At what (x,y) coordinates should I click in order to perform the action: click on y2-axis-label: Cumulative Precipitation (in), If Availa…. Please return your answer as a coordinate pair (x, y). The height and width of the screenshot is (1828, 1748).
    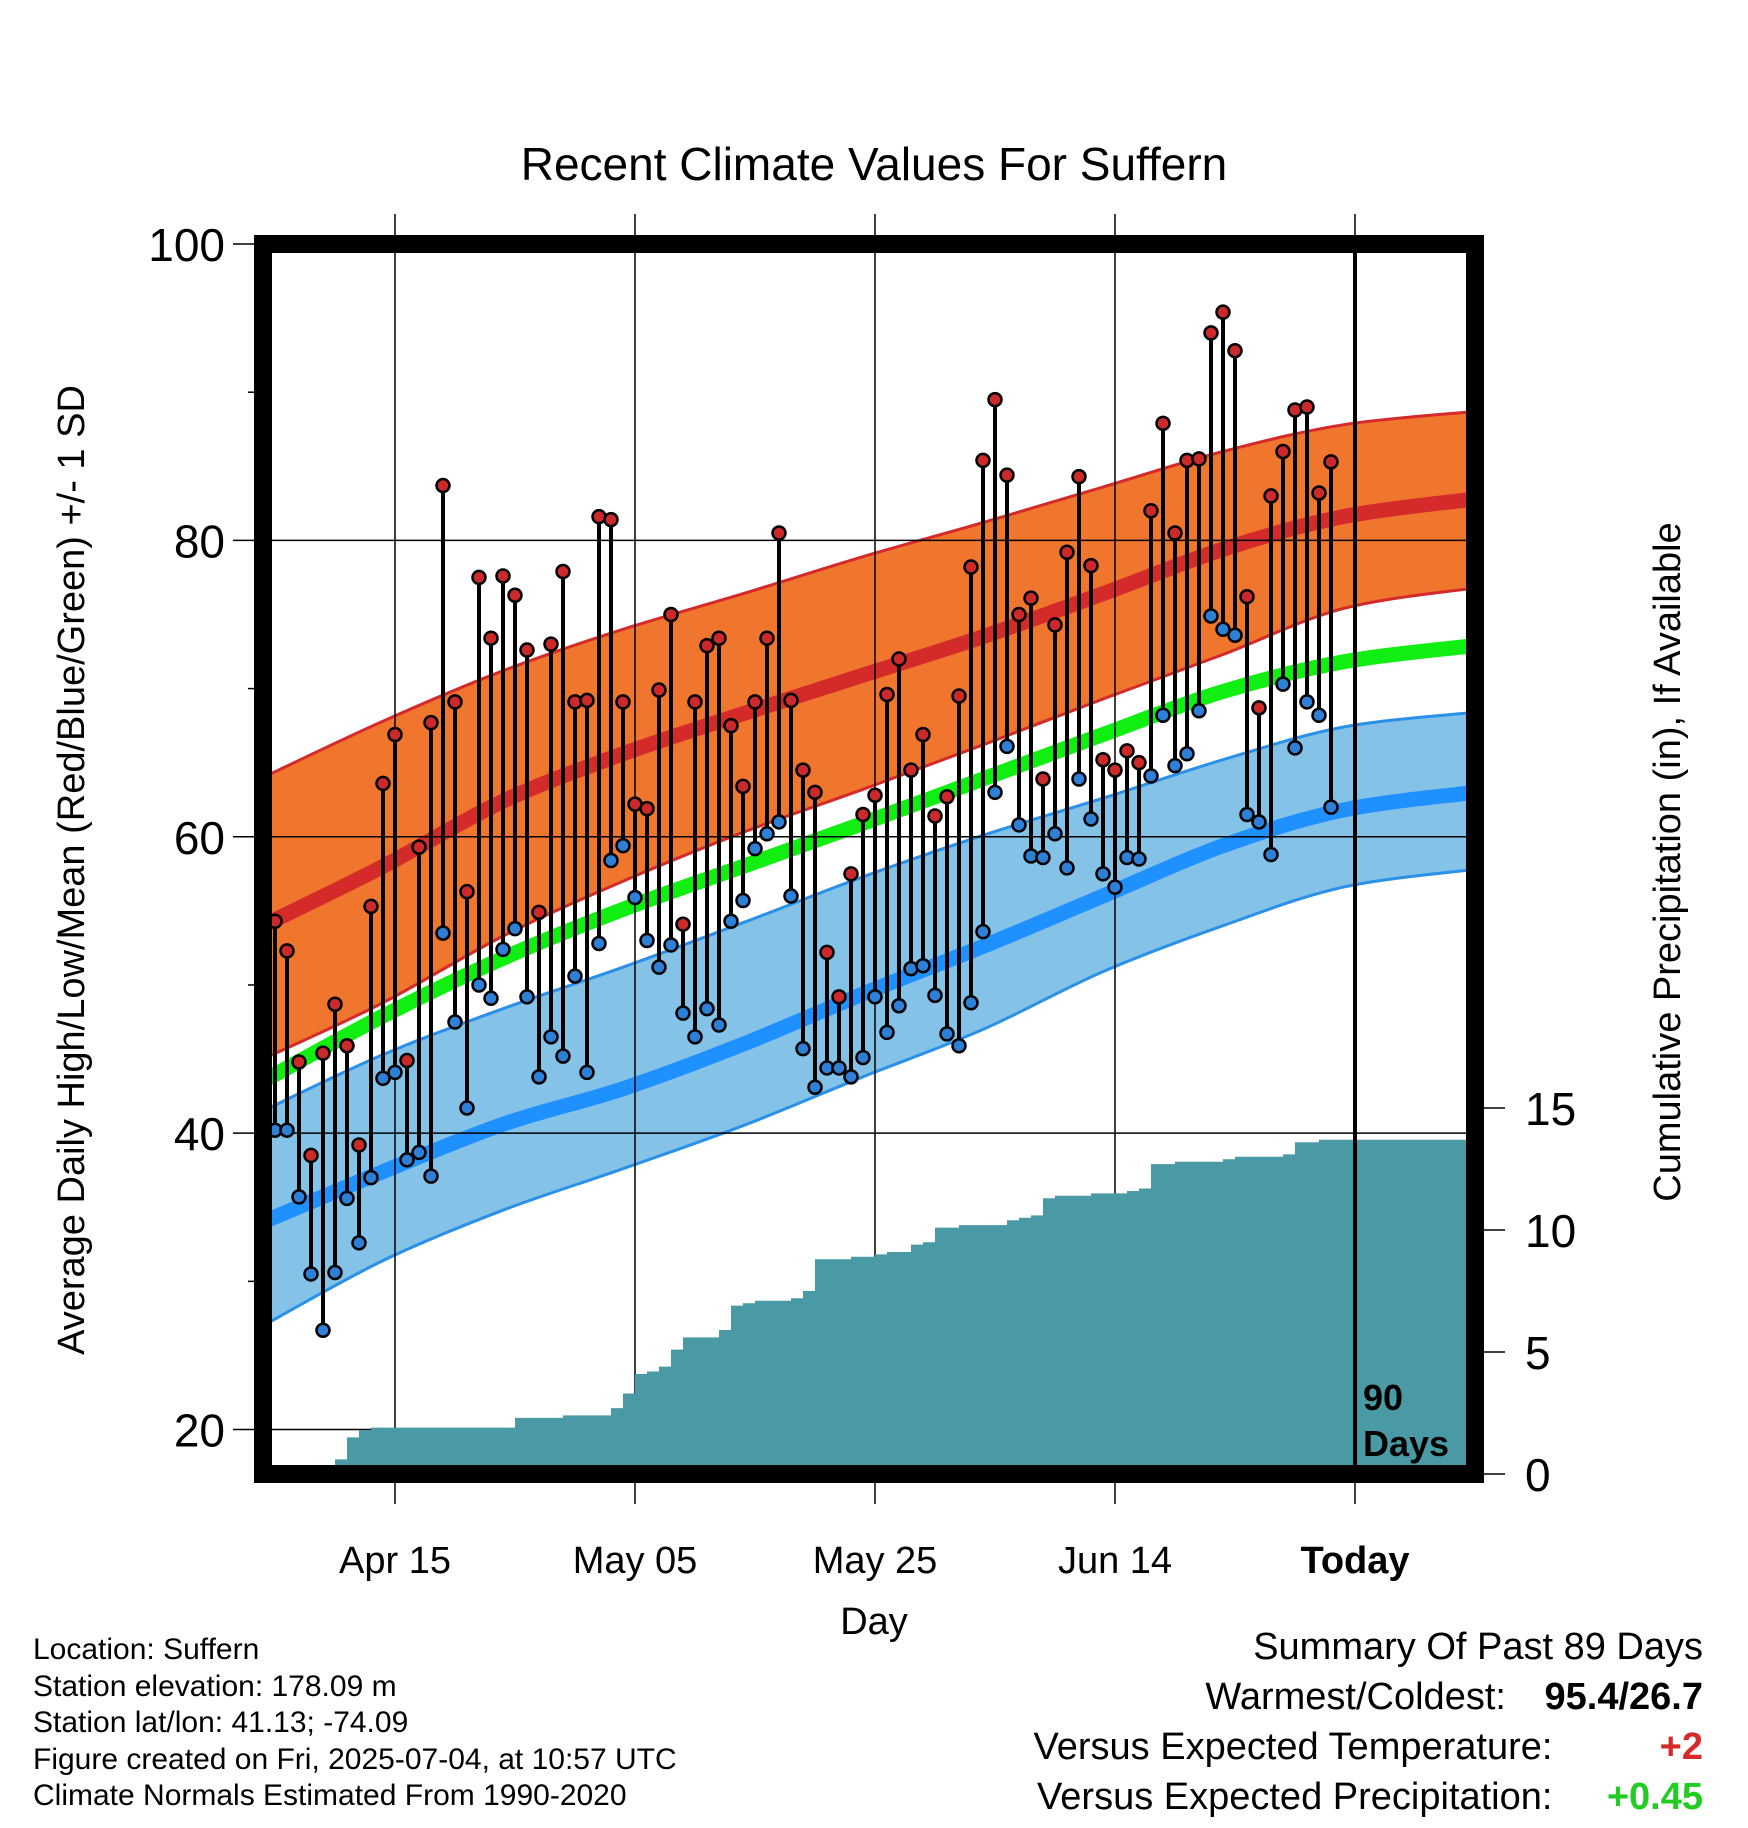
    Looking at the image, I should click on (1668, 861).